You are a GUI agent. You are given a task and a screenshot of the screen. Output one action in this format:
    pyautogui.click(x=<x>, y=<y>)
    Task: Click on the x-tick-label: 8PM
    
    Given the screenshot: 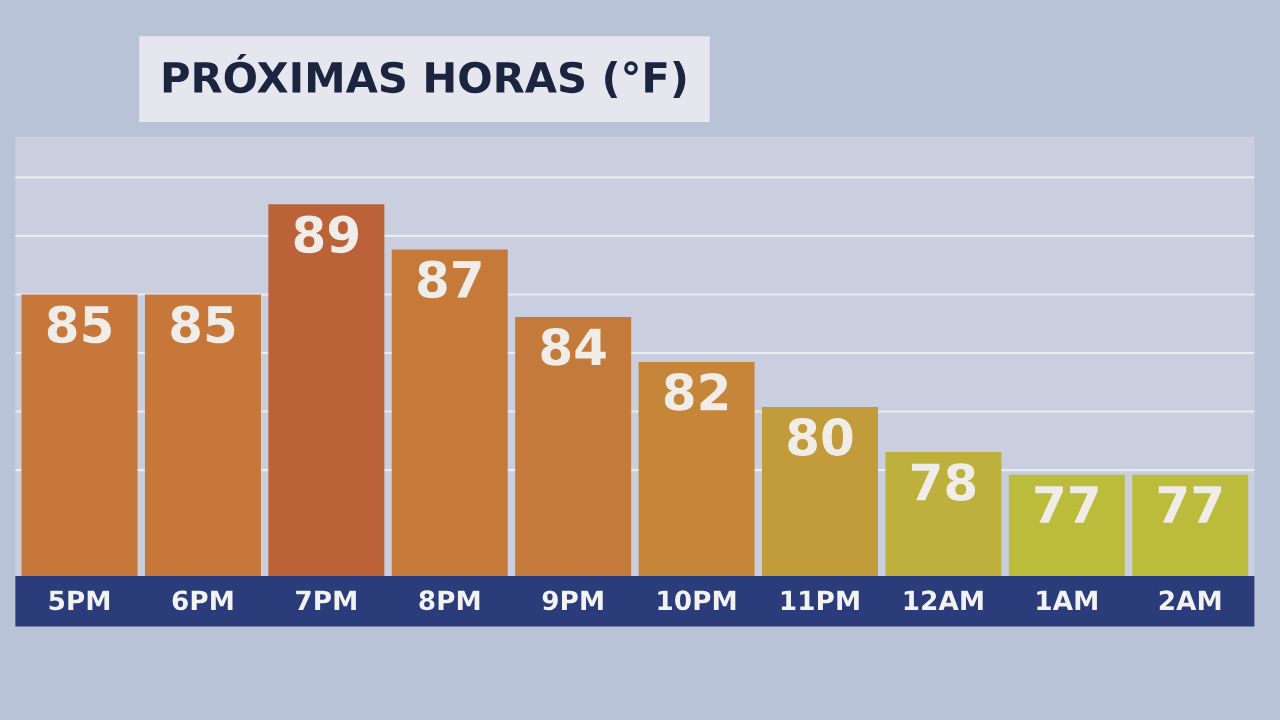 What is the action you would take?
    pyautogui.click(x=449, y=600)
    